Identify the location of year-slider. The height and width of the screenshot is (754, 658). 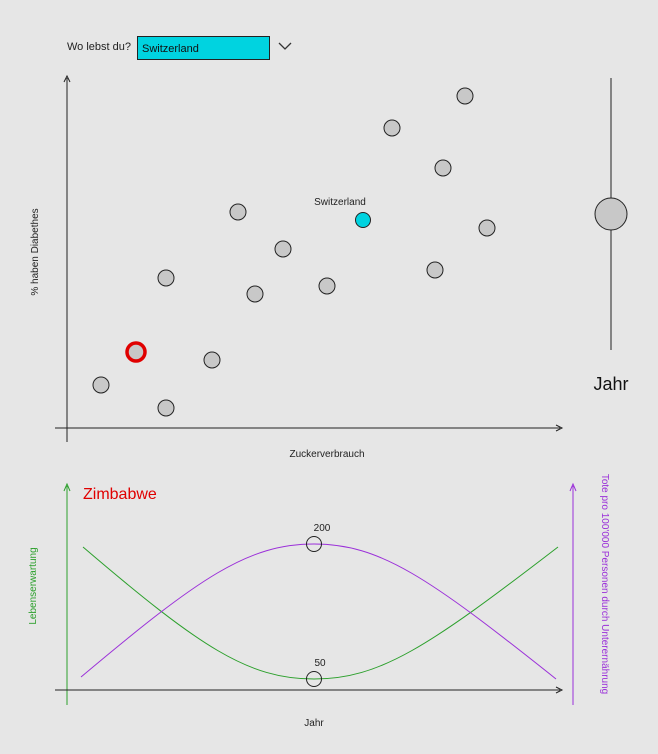
(611, 214).